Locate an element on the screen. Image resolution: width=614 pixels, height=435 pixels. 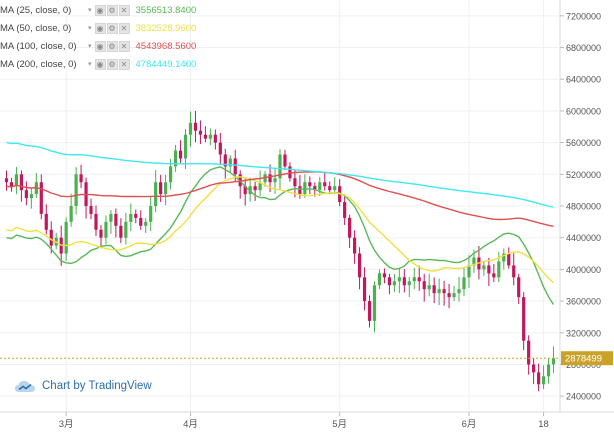
price-tick-label: 6000000 is located at coordinates (583, 111).